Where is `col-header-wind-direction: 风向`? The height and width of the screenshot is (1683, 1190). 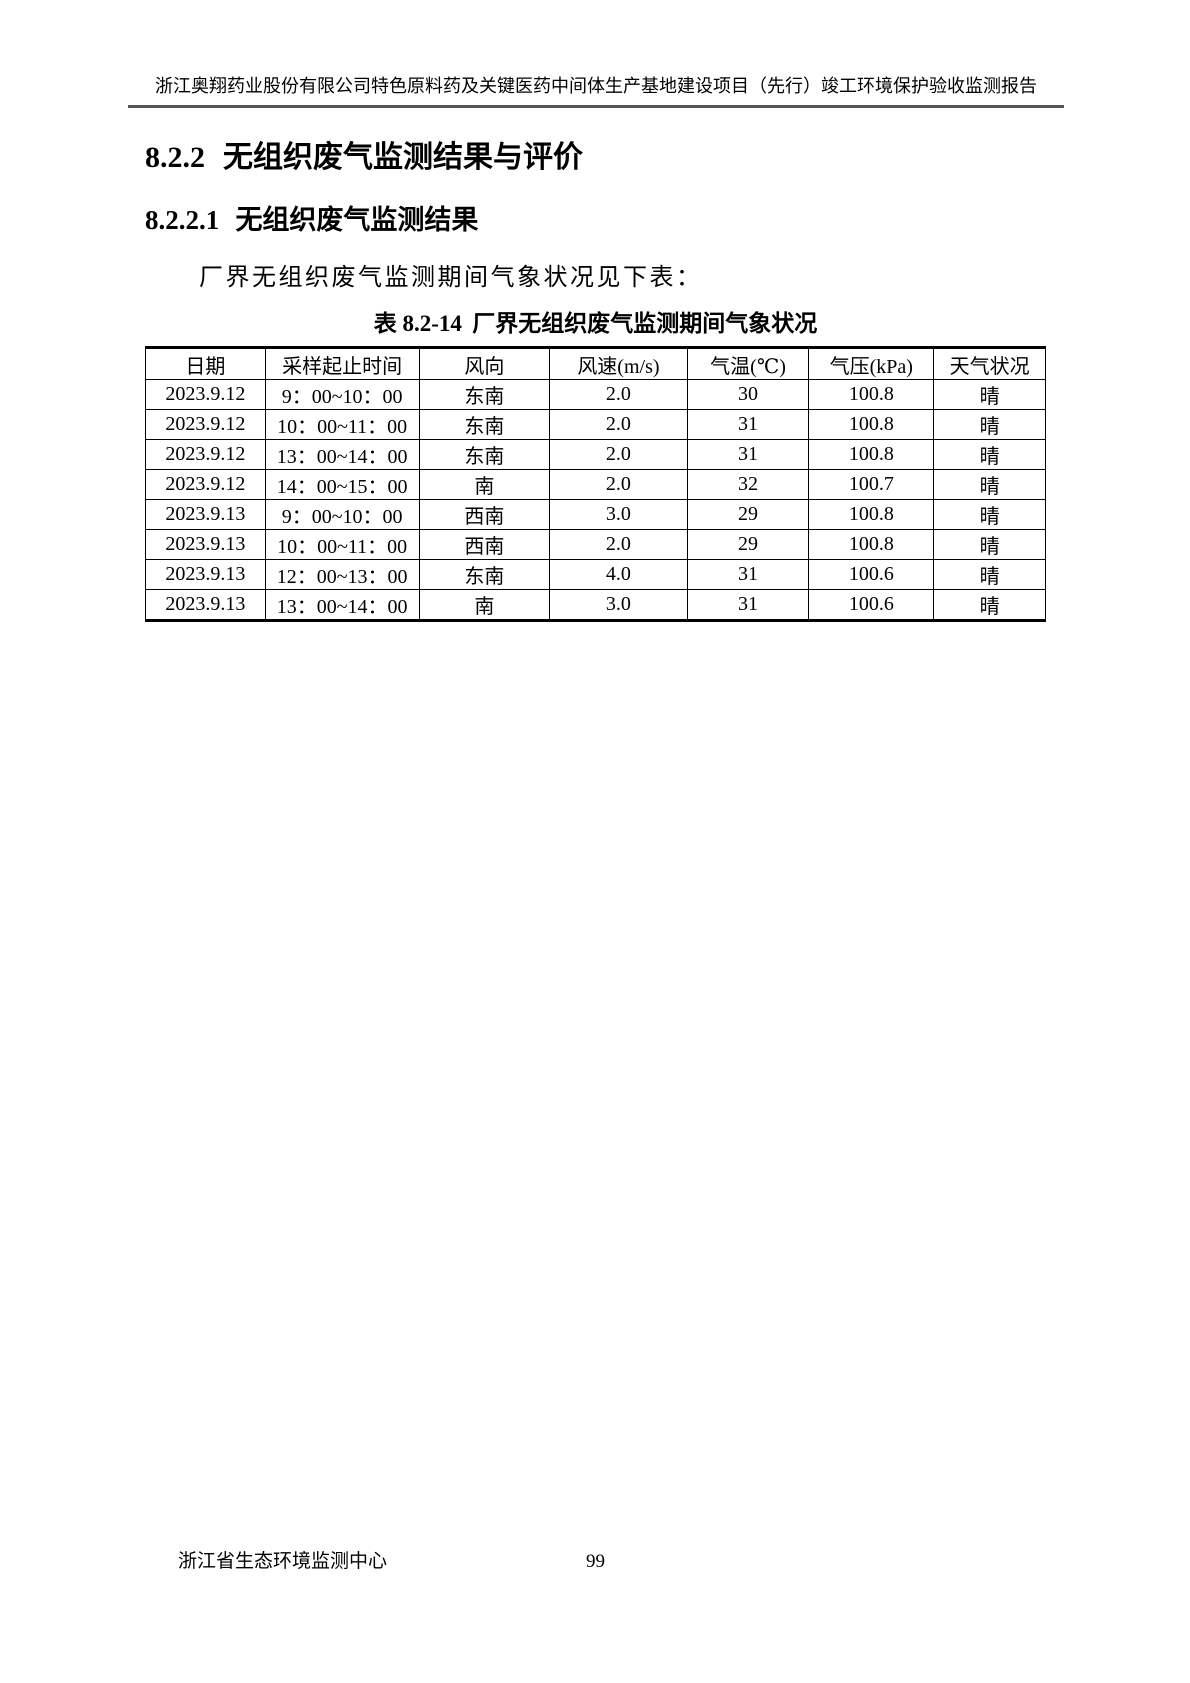 col-header-wind-direction: 风向 is located at coordinates (484, 364).